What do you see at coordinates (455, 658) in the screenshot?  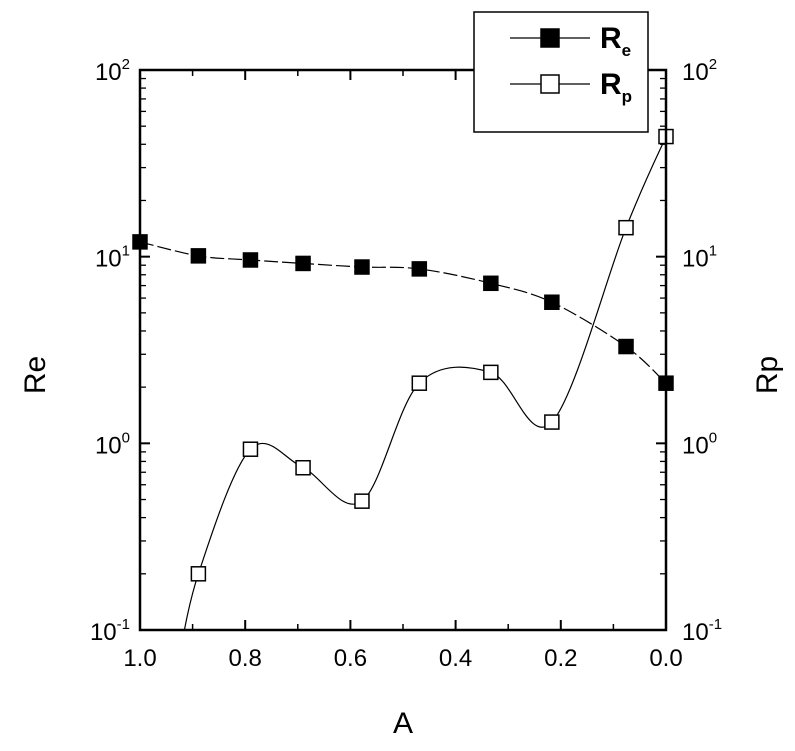 I see `x-tick-label: 0.4` at bounding box center [455, 658].